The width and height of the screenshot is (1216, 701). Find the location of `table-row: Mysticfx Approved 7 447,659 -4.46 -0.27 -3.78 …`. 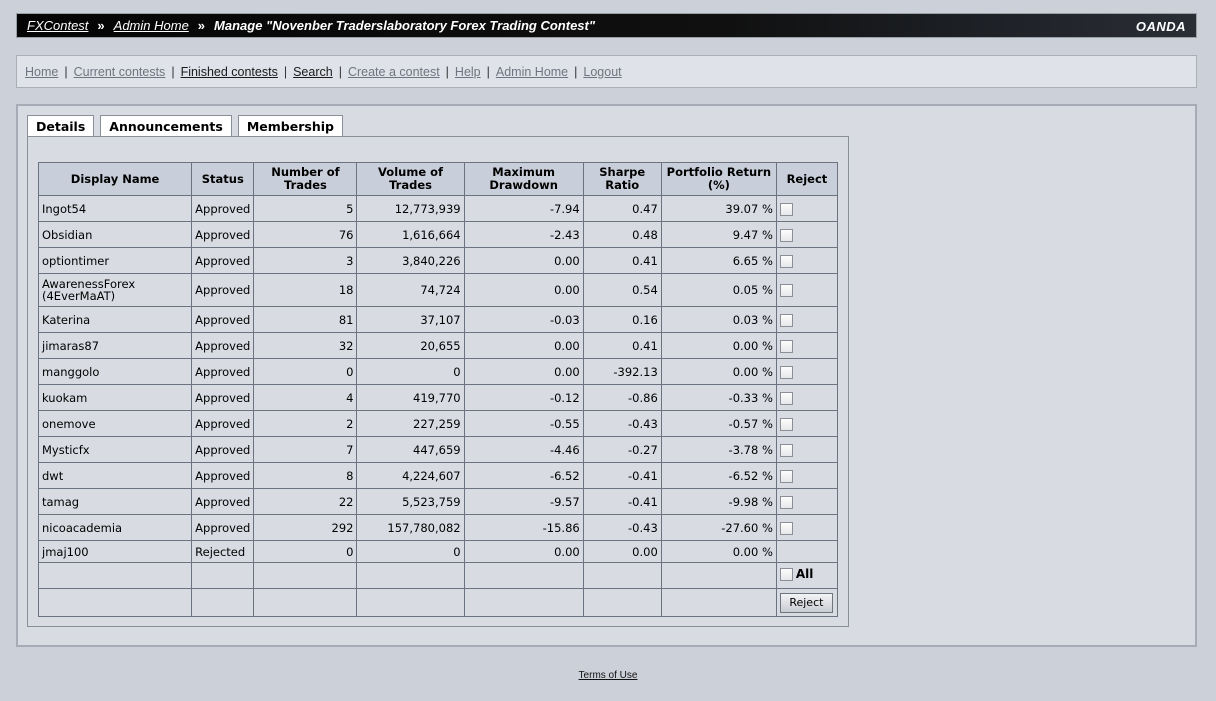

table-row: Mysticfx Approved 7 447,659 -4.46 -0.27 -3.78 … is located at coordinates (438, 449).